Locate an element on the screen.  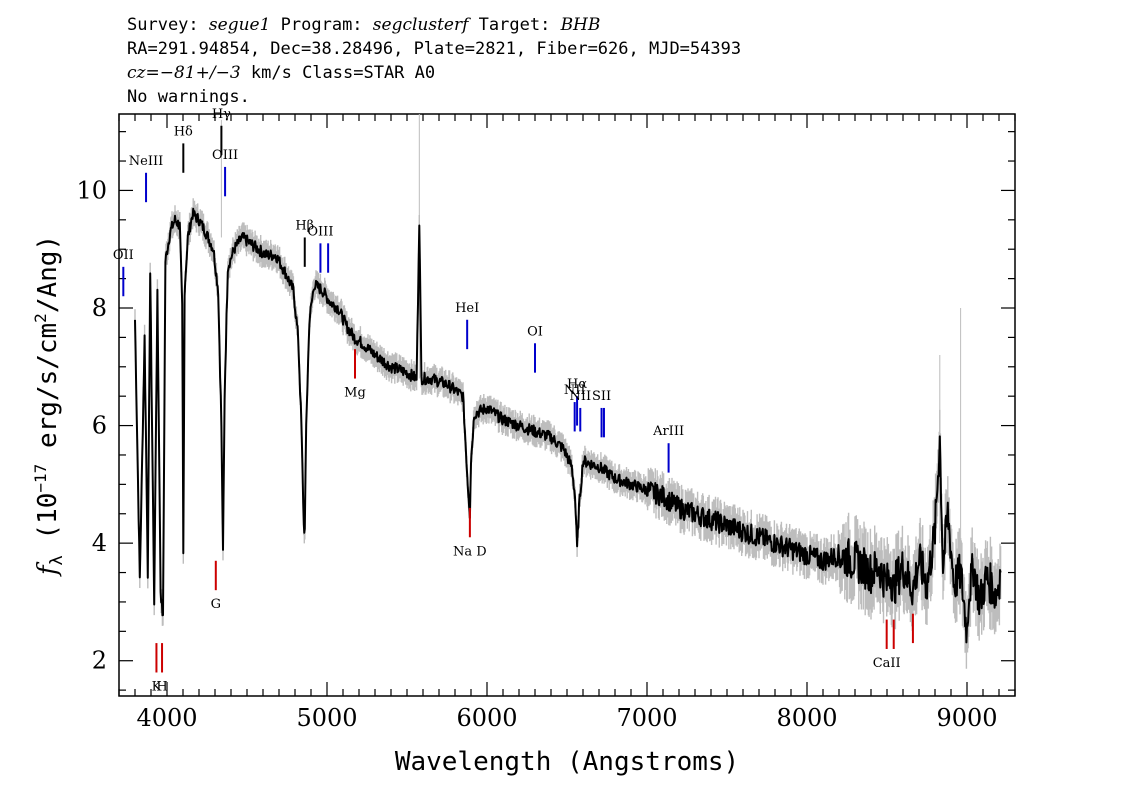
line-label: Hα is located at coordinates (577, 384).